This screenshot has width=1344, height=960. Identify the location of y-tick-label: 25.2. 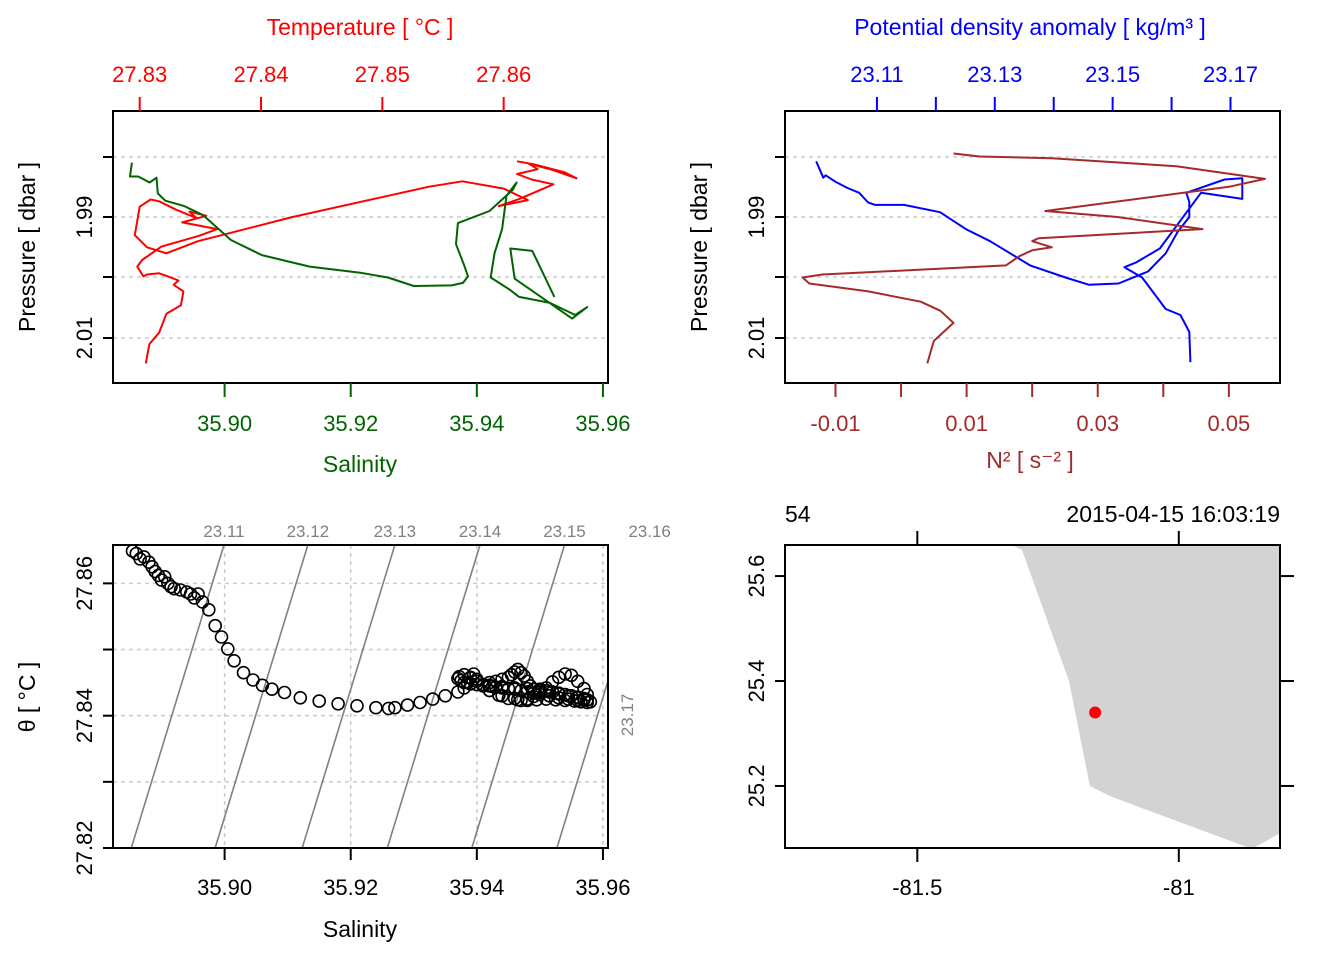
(756, 786).